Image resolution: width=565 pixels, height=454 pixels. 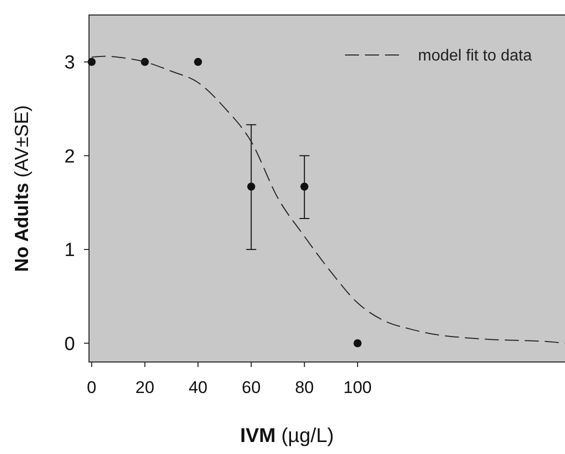 I want to click on legend-label: model fit to data, so click(x=475, y=56).